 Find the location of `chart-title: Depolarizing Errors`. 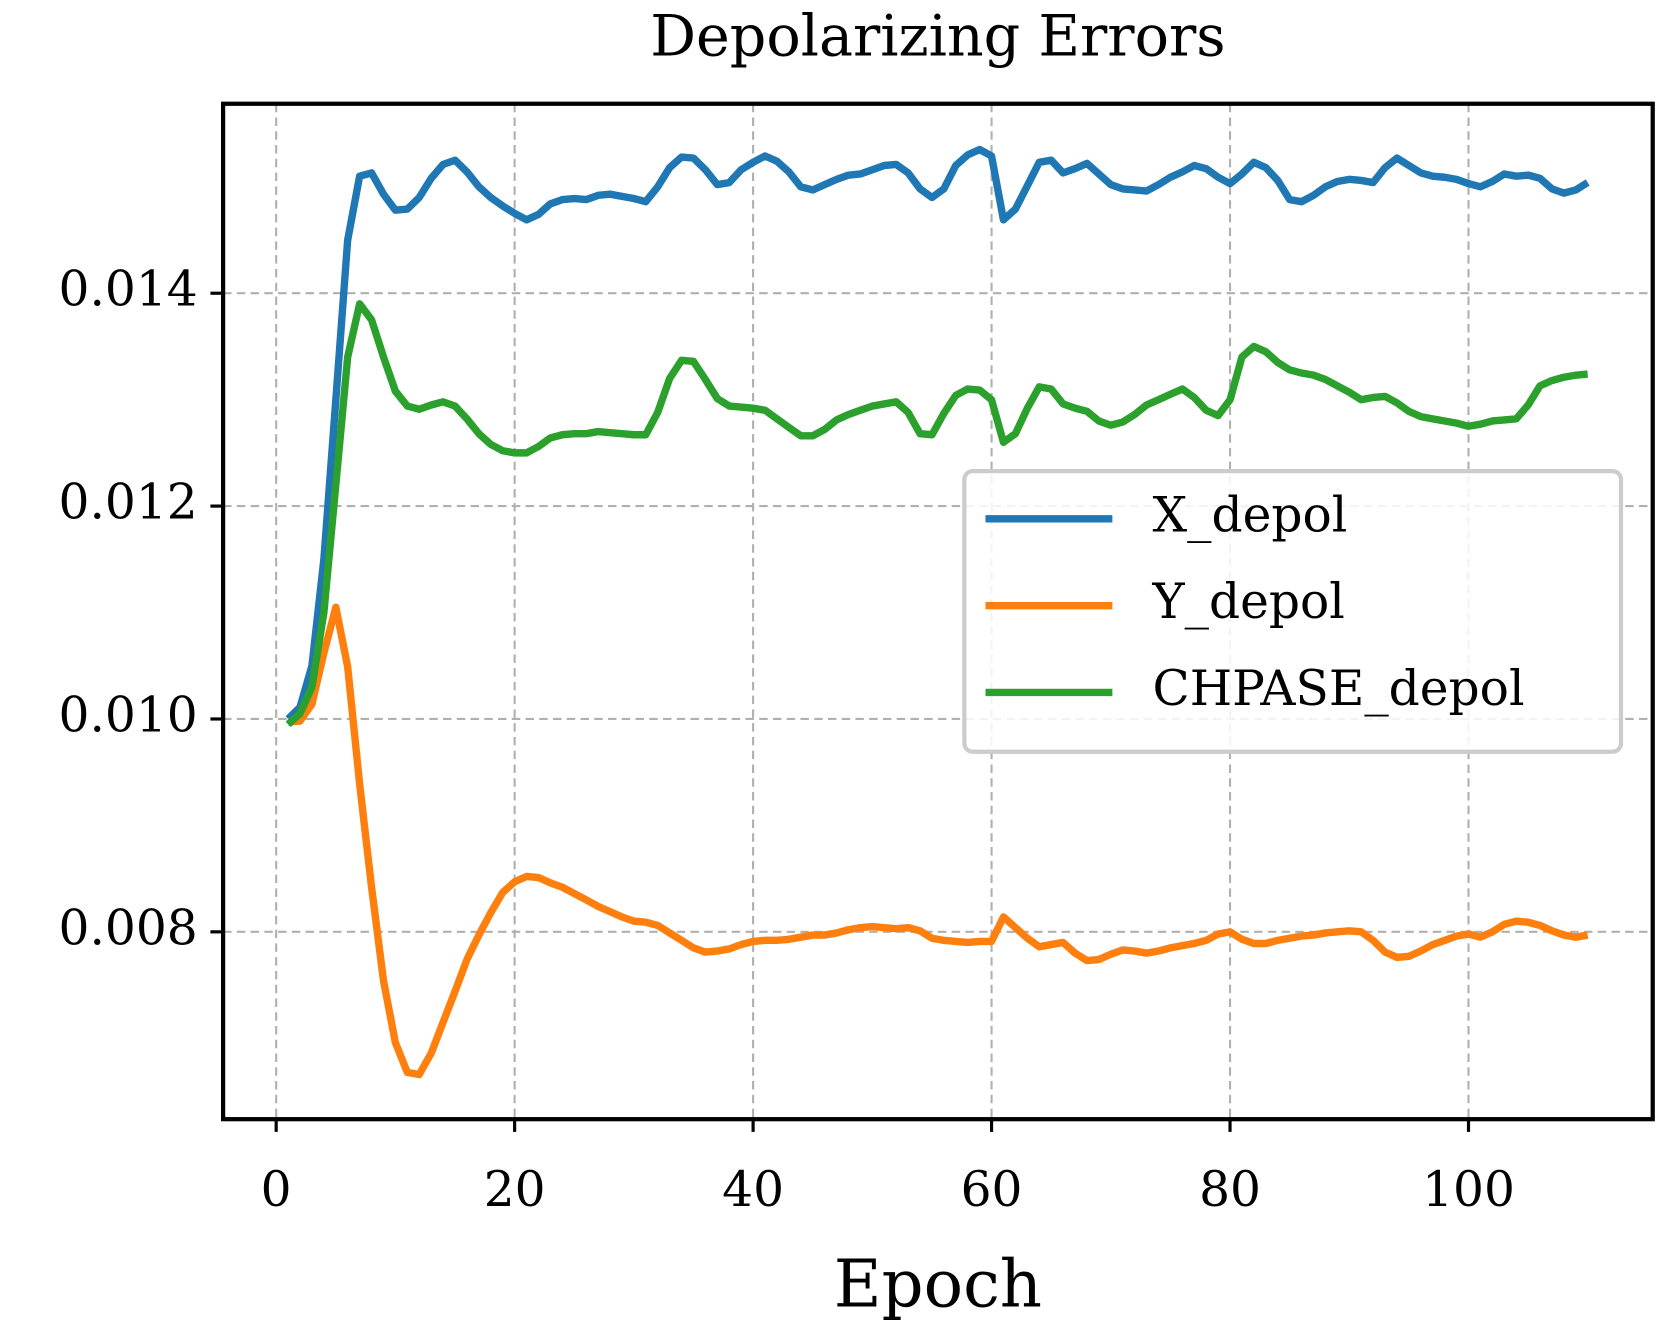

chart-title: Depolarizing Errors is located at coordinates (937, 36).